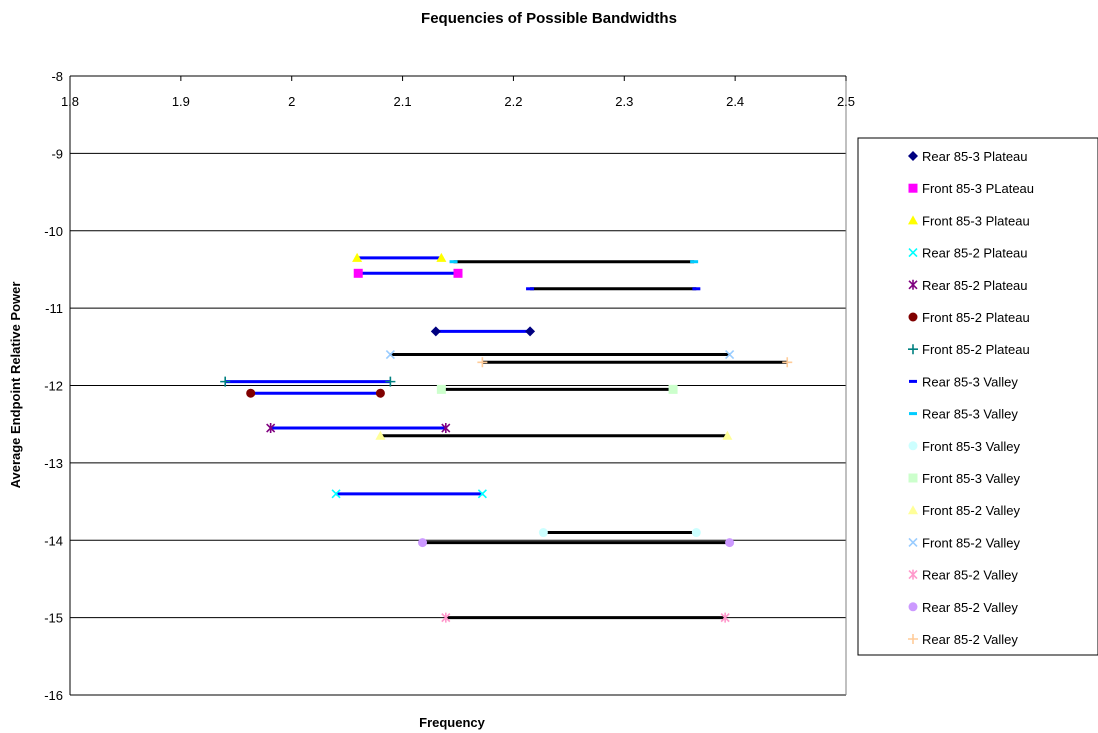 The image size is (1098, 733). What do you see at coordinates (513, 101) in the screenshot?
I see `x-tick-label: 2.2` at bounding box center [513, 101].